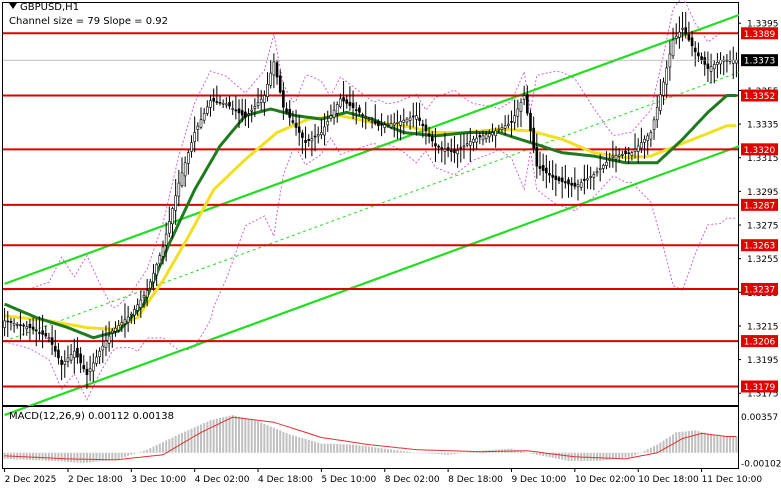  Describe the element at coordinates (538, 480) in the screenshot. I see `time-tick-label-8: 9 Dec 10:00` at that location.